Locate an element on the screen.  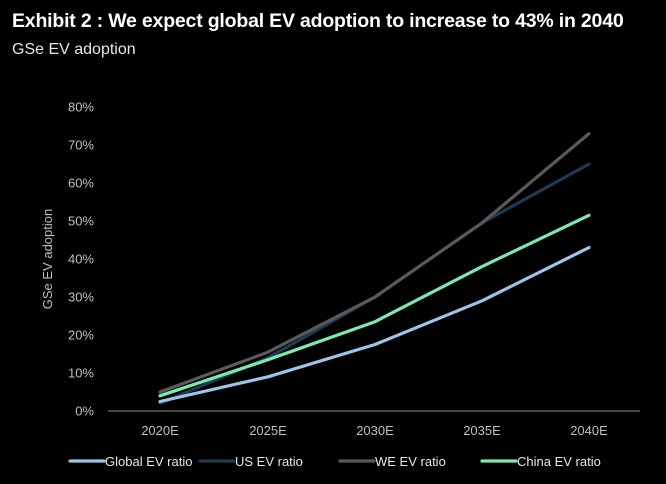
y-tick-label: 60% is located at coordinates (81, 183).